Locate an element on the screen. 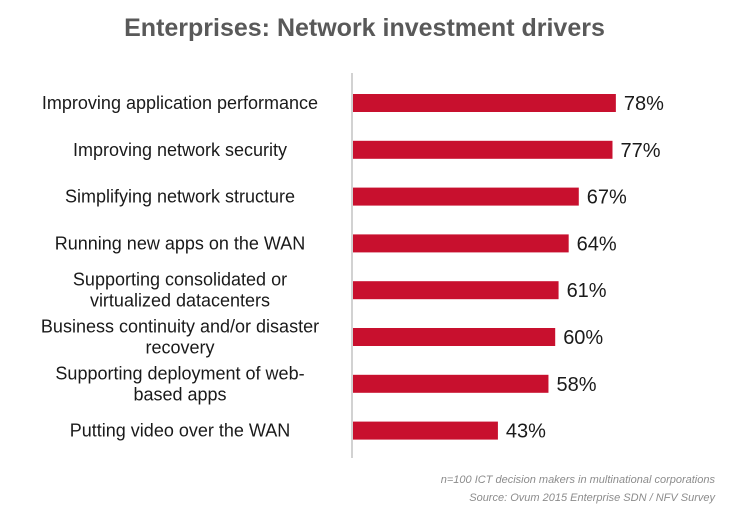 The width and height of the screenshot is (729, 516). data-label: 64% is located at coordinates (597, 244).